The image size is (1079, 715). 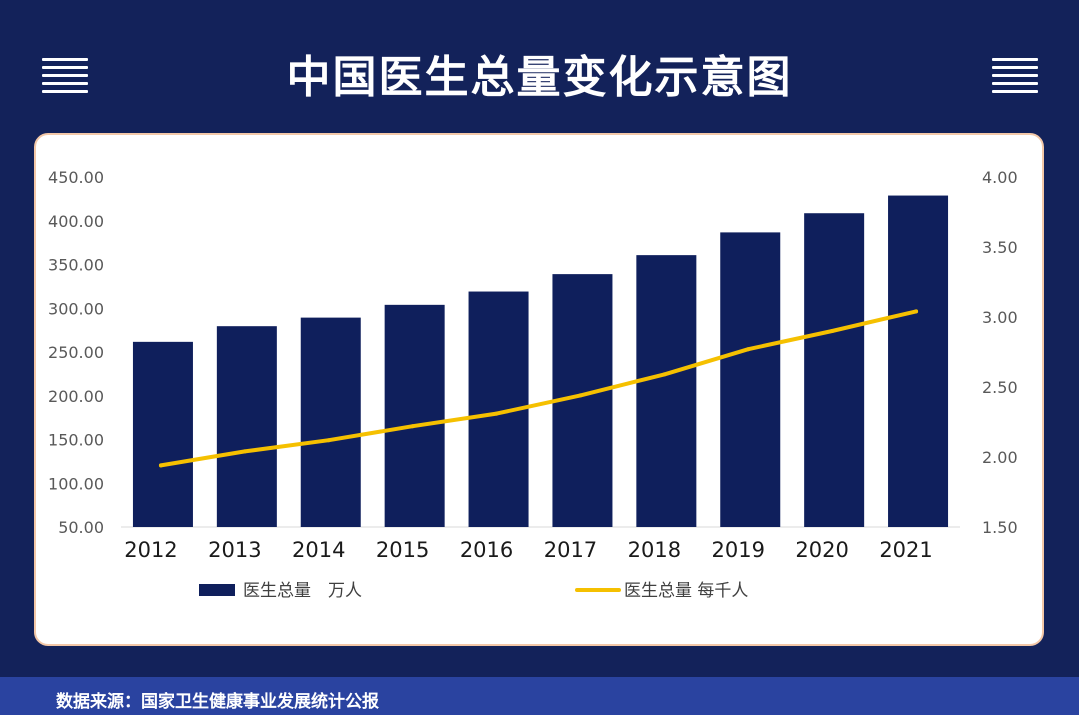 I want to click on y-left-tick-label: 100.00, so click(x=76, y=483).